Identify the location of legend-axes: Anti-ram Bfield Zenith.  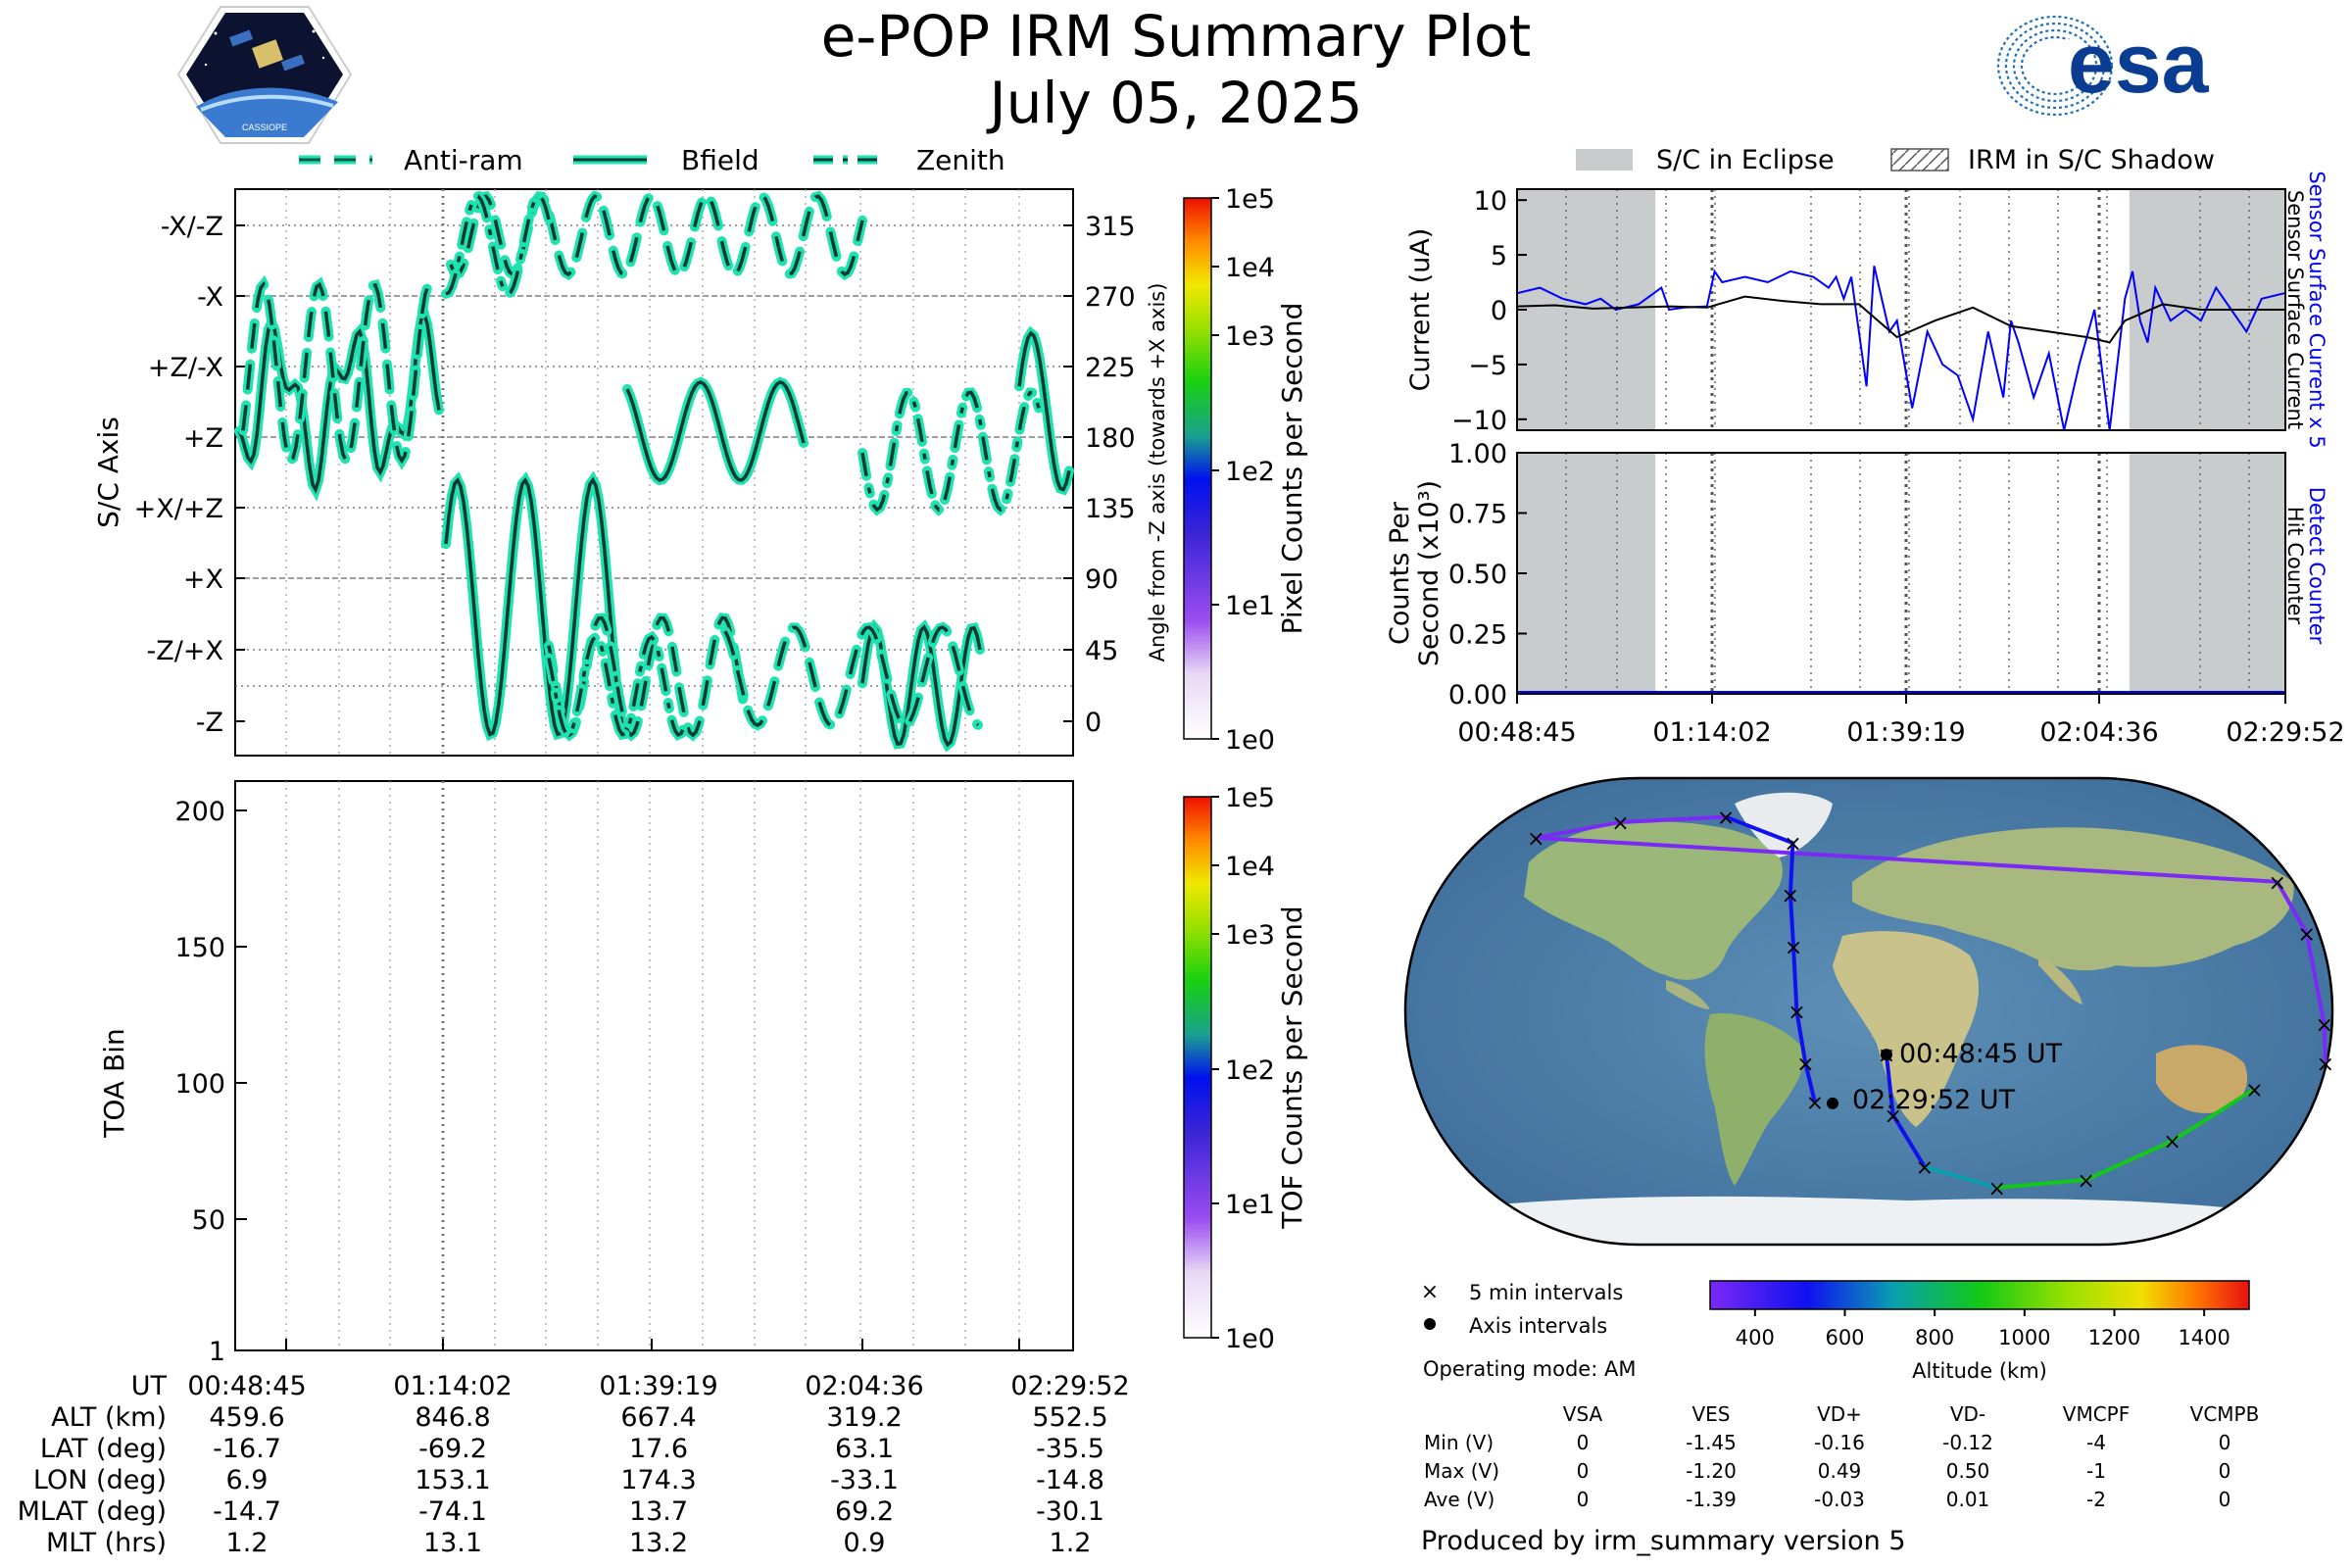
(652, 160).